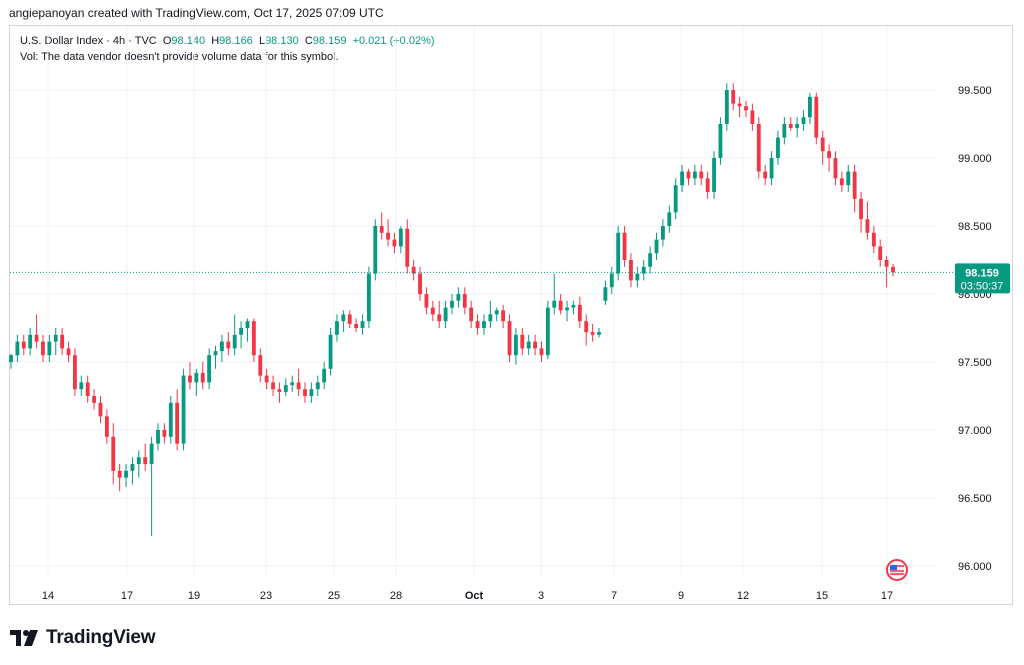 The height and width of the screenshot is (665, 1024). What do you see at coordinates (88, 41) in the screenshot?
I see `symbol-label: U.S. Dollar Index · 4h · TVC` at bounding box center [88, 41].